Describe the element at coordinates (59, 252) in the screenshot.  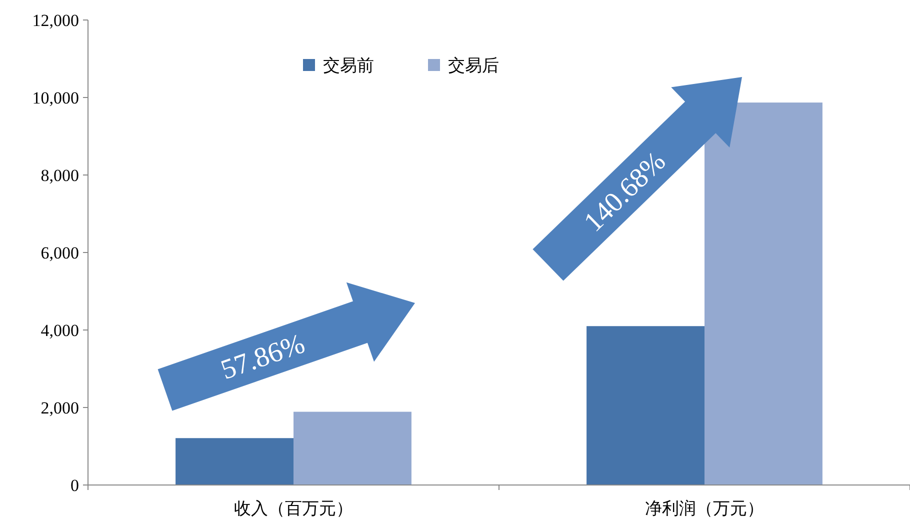
I see `y-tick-label: 6,000` at that location.